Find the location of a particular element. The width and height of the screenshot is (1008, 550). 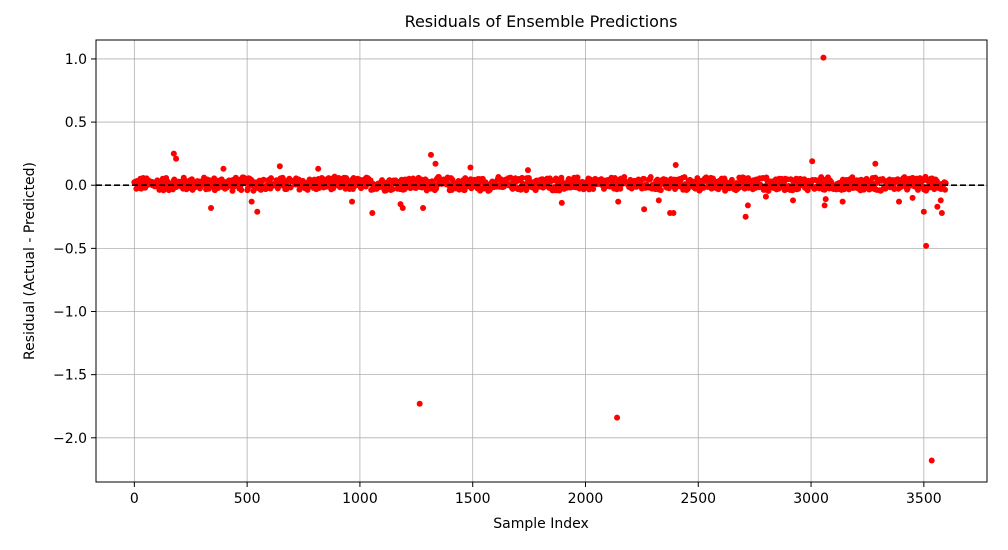

x-tick-label: 0 is located at coordinates (134, 499).